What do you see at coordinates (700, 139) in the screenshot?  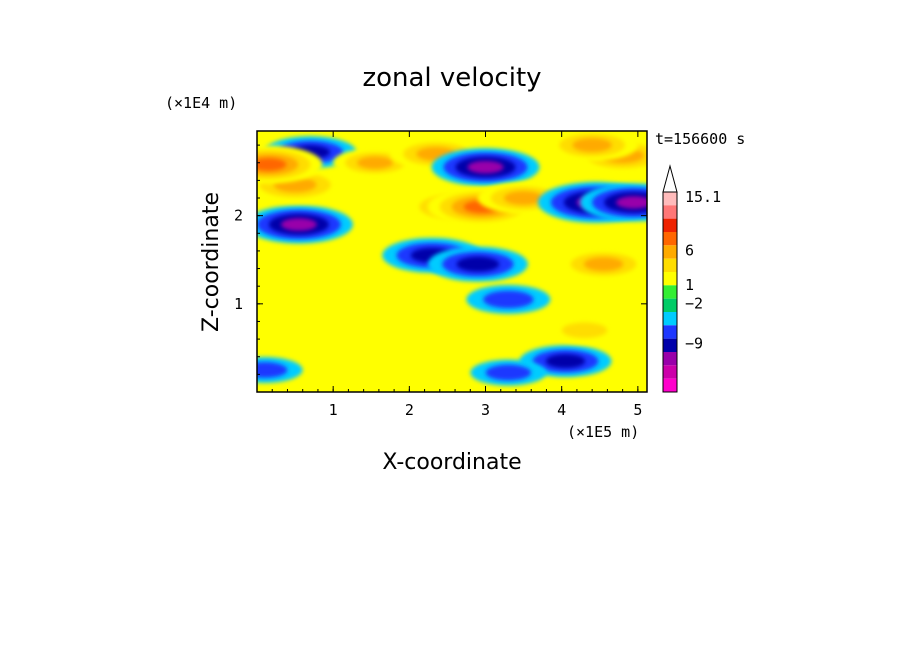 I see `time-label: t=156600 s` at bounding box center [700, 139].